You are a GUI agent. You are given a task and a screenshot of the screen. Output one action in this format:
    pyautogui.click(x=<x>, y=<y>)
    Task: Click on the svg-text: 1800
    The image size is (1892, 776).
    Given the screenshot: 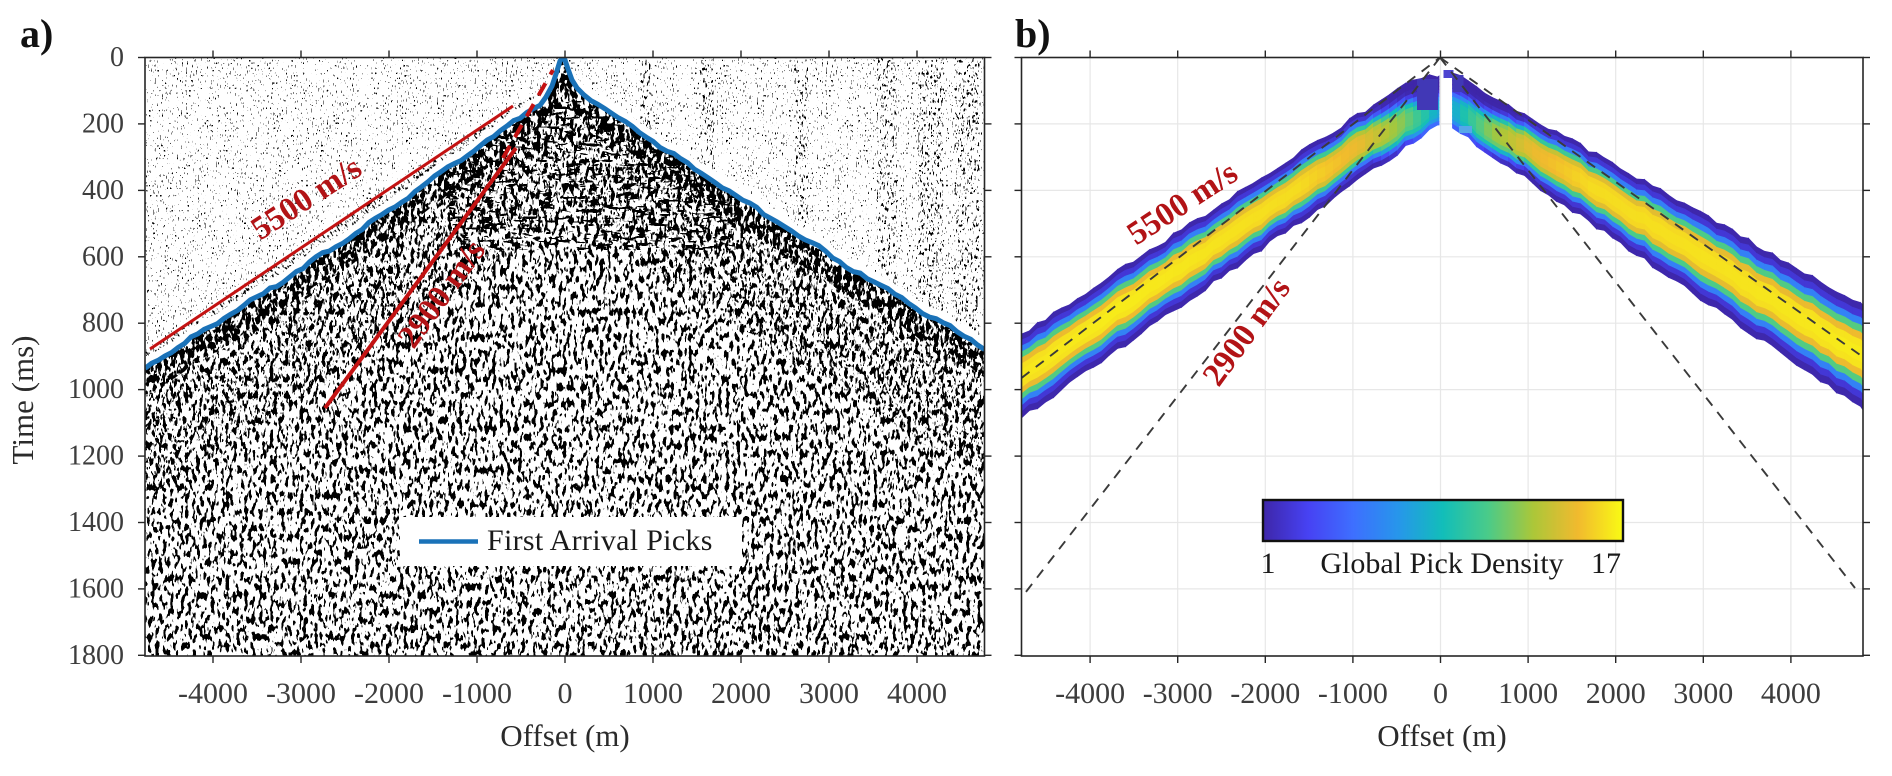 What is the action you would take?
    pyautogui.click(x=96, y=655)
    